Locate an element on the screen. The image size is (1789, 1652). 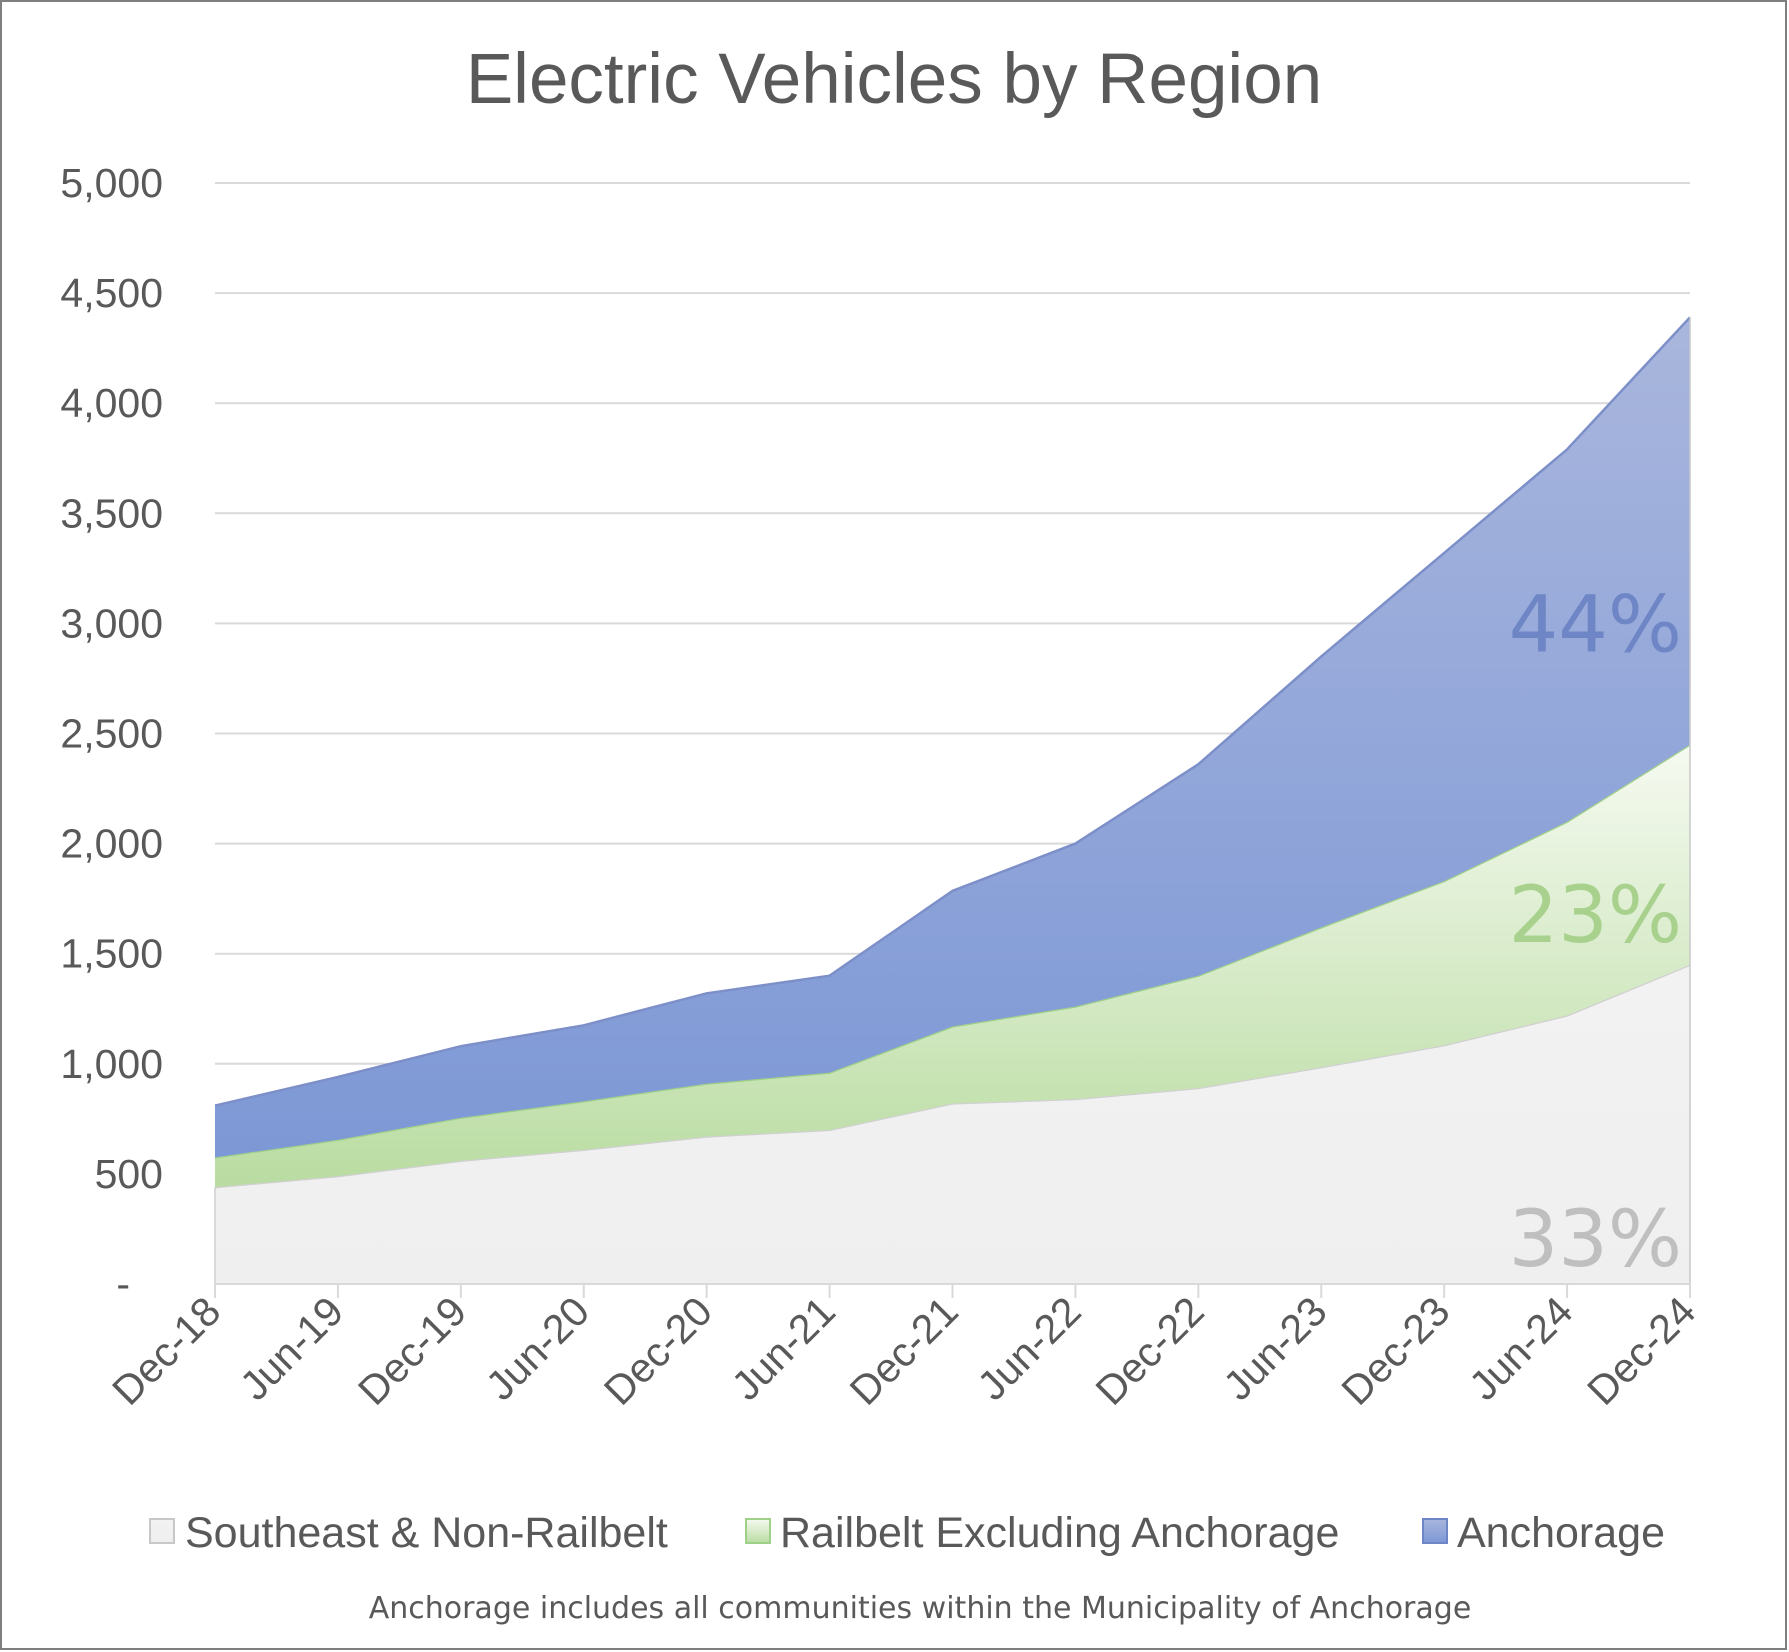
legend-swatch-southeast is located at coordinates (162, 1531).